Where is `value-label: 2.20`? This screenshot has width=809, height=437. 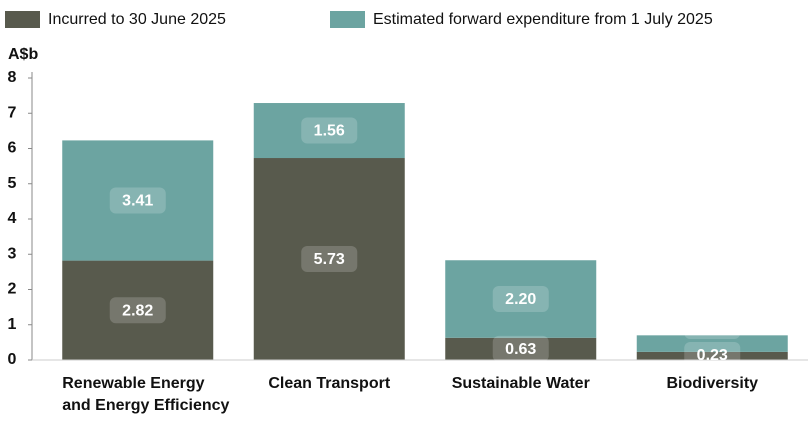
value-label: 2.20 is located at coordinates (520, 299).